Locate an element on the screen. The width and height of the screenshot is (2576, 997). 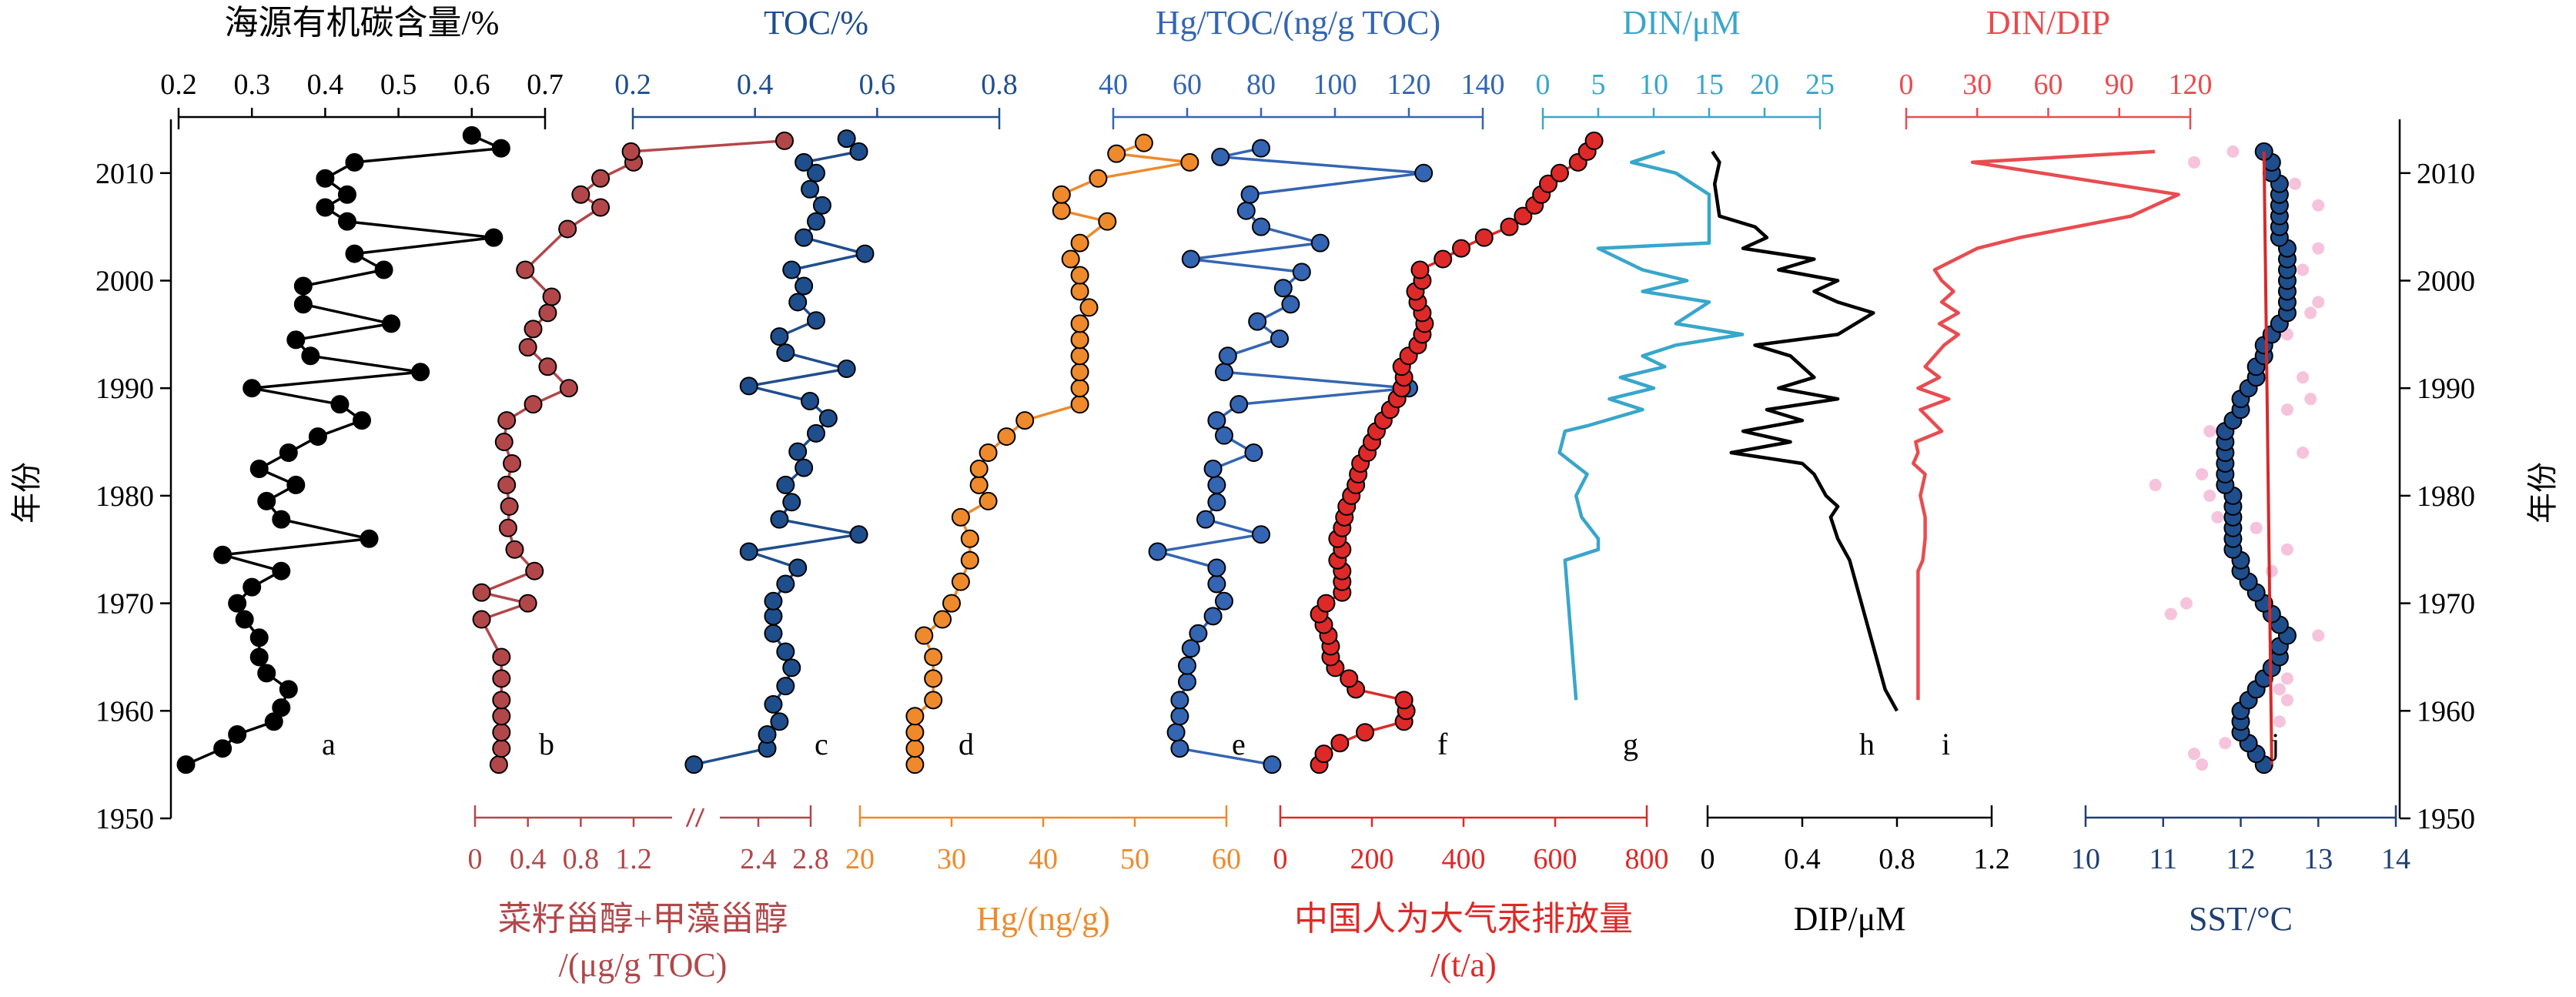
year-tick-label-right: 2010 is located at coordinates (2446, 174).